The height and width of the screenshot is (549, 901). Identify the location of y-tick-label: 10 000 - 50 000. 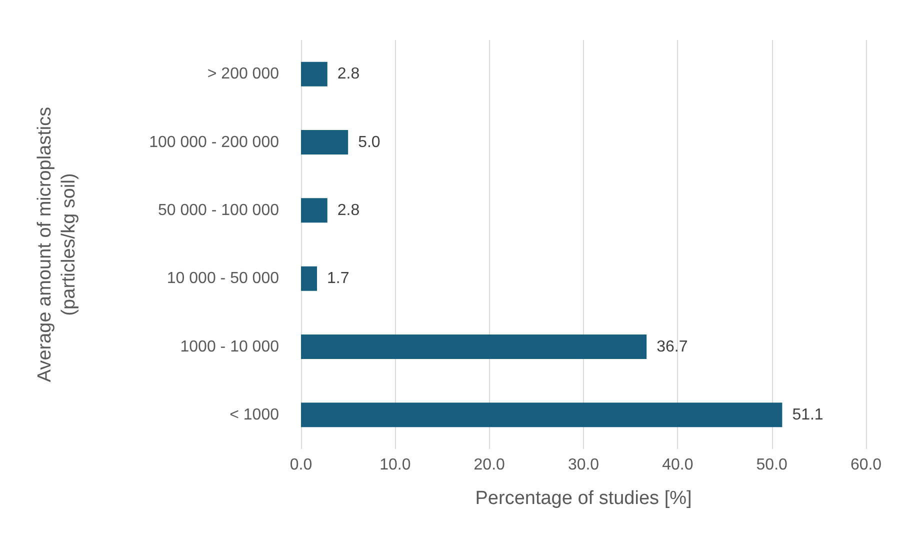
(223, 279).